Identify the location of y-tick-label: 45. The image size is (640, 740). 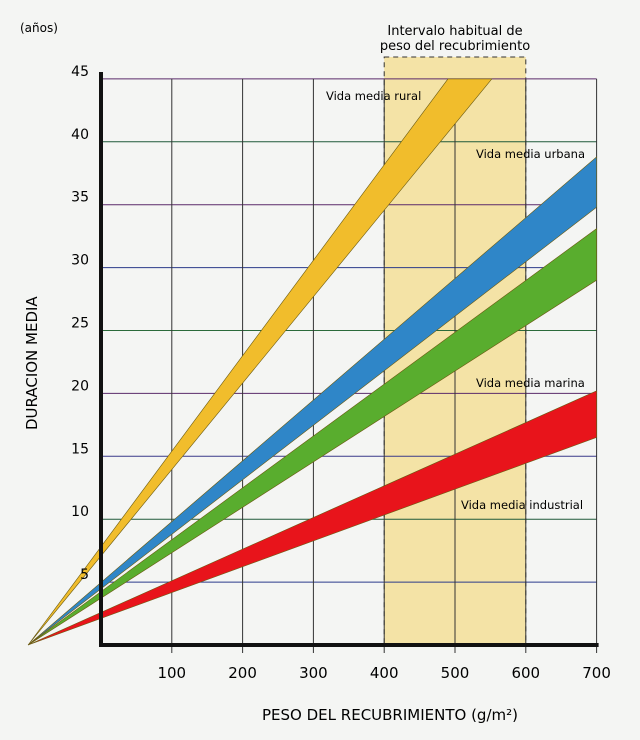
(80, 72).